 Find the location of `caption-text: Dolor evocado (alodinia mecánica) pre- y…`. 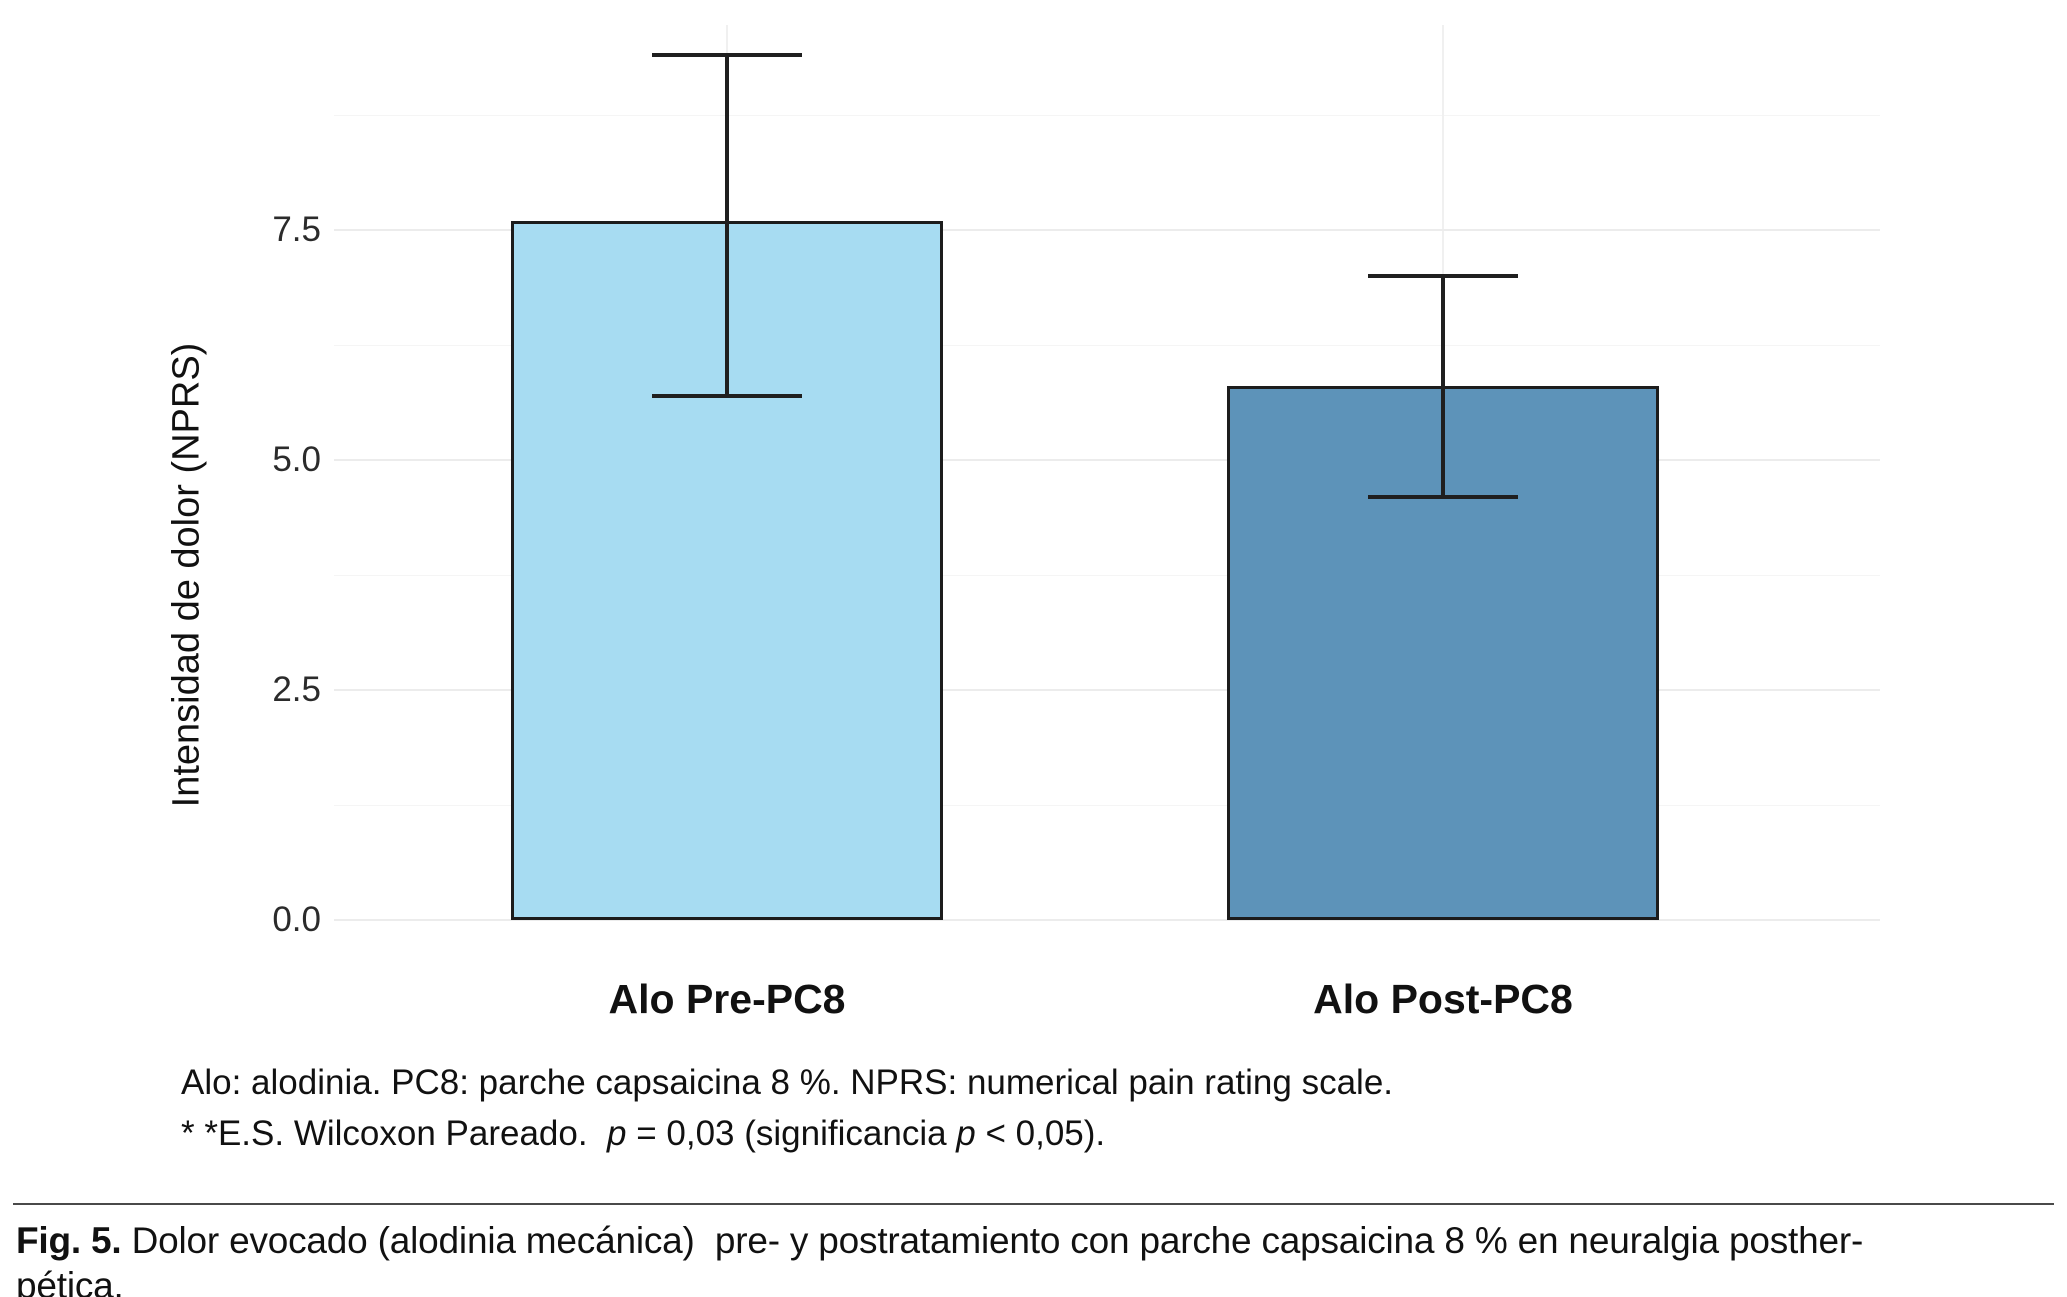

caption-text: Dolor evocado (alodinia mecánica) pre- y… is located at coordinates (992, 1240).